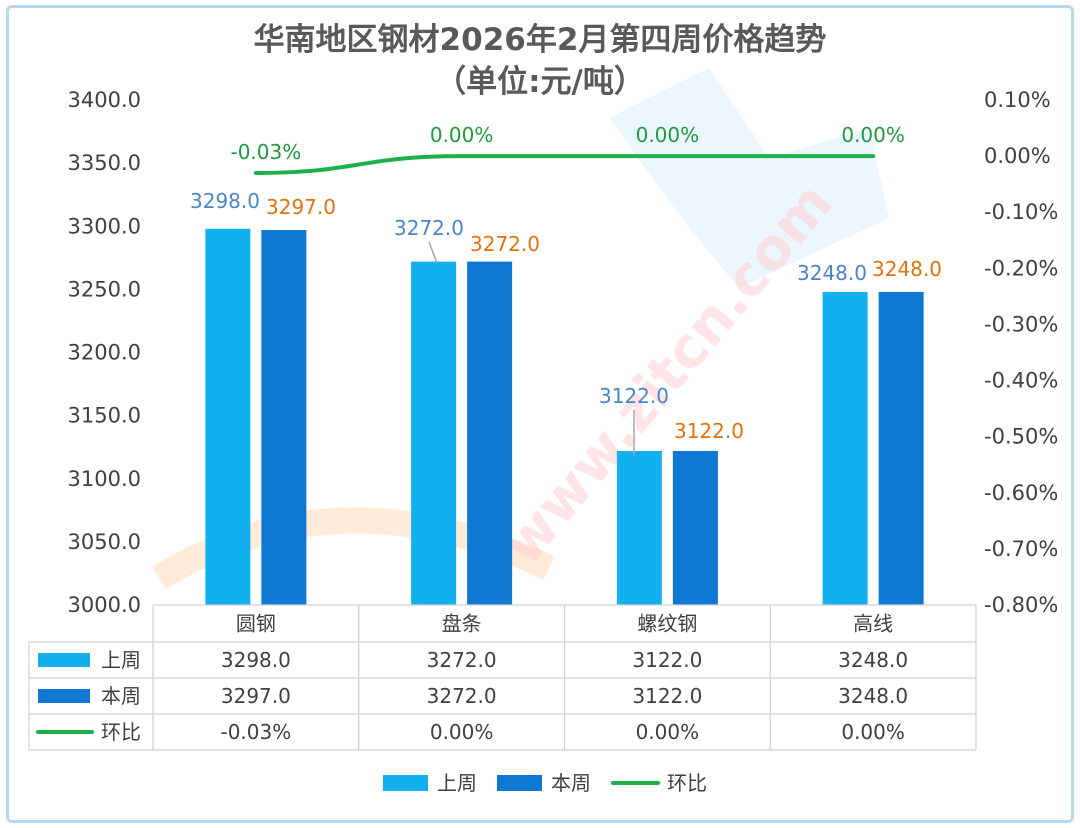  I want to click on leader-line, so click(433, 252).